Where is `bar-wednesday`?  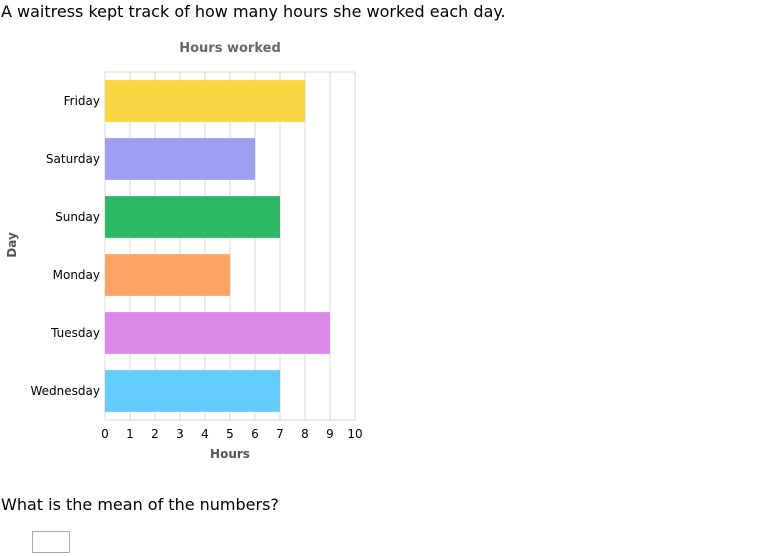 bar-wednesday is located at coordinates (192, 391).